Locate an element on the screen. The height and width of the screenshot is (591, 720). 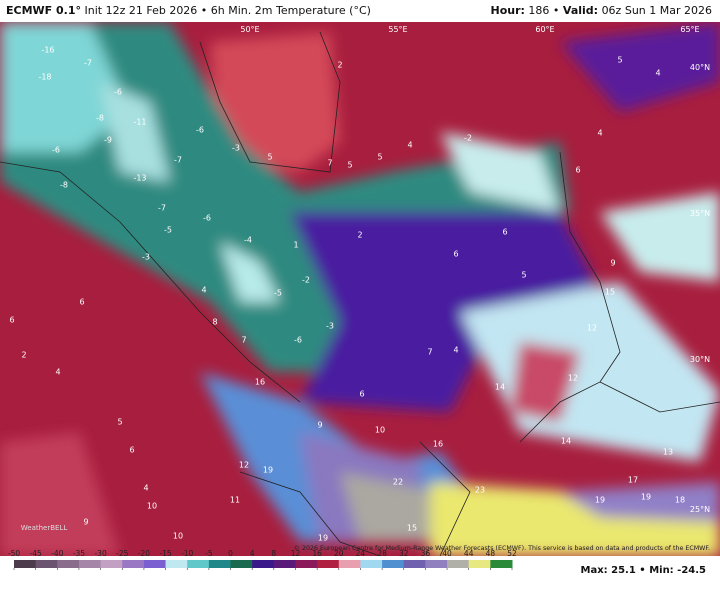
map-value-label: -5 is located at coordinates (168, 230).